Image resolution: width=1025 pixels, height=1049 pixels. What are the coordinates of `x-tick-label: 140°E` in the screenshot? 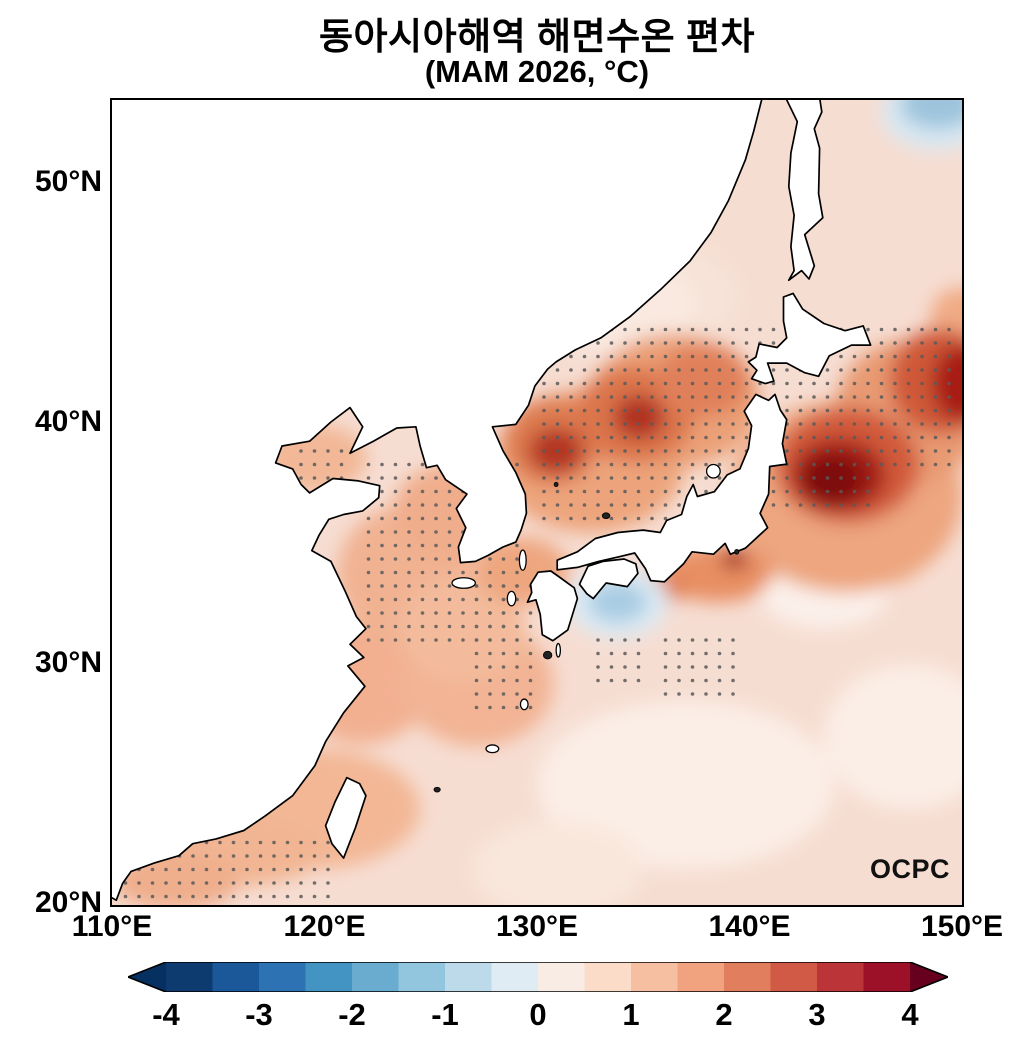 It's located at (749, 926).